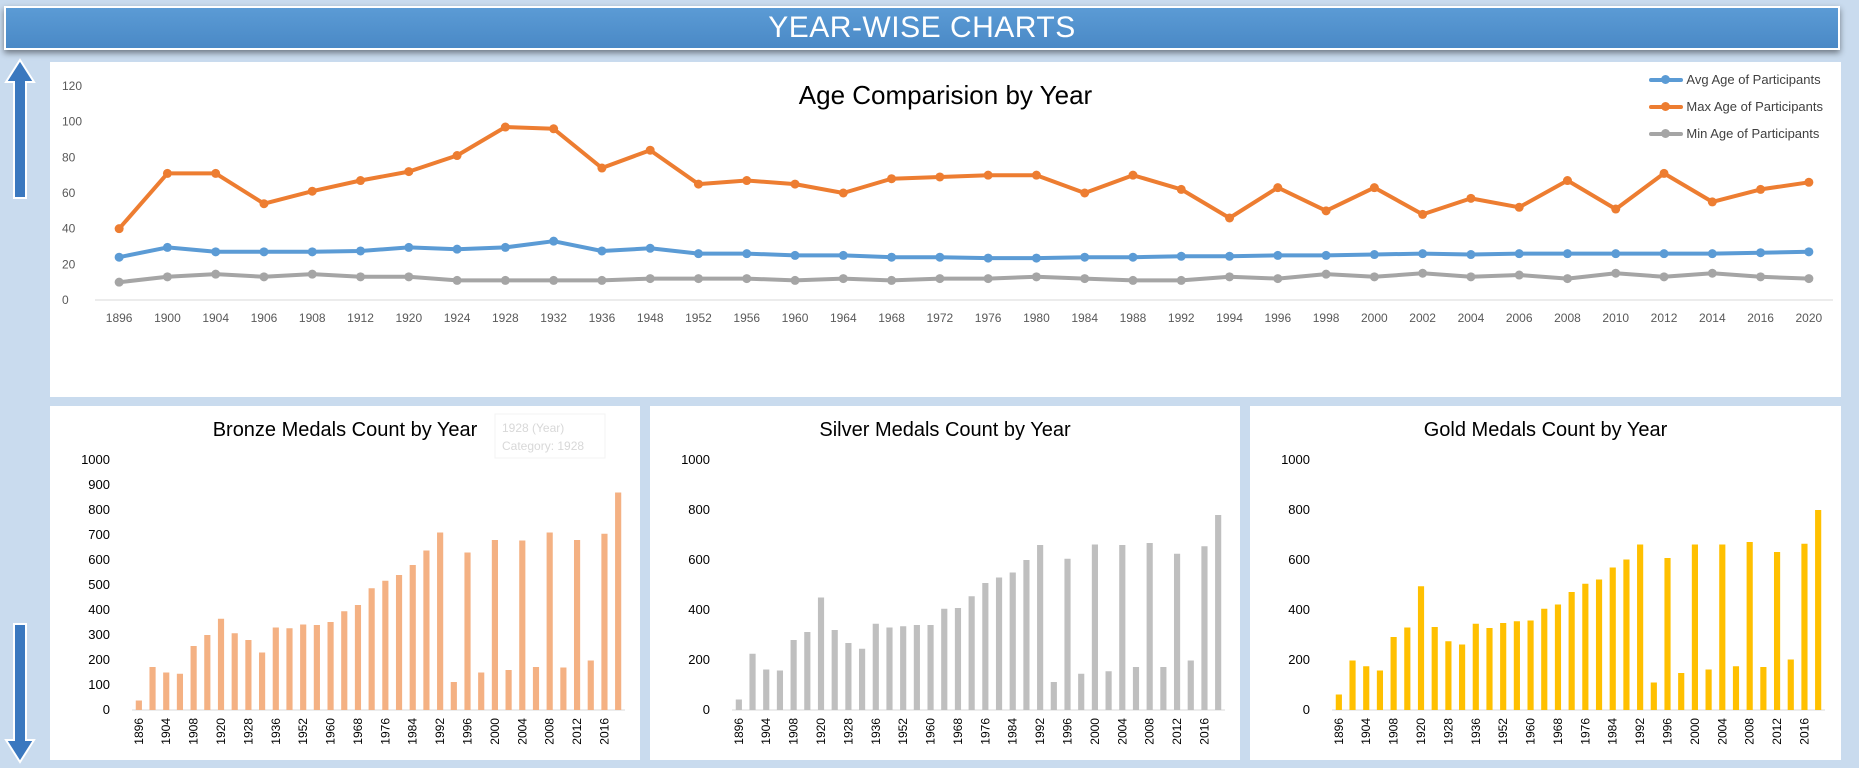 This screenshot has width=1859, height=768. I want to click on x-tick-label: 1936, so click(1476, 731).